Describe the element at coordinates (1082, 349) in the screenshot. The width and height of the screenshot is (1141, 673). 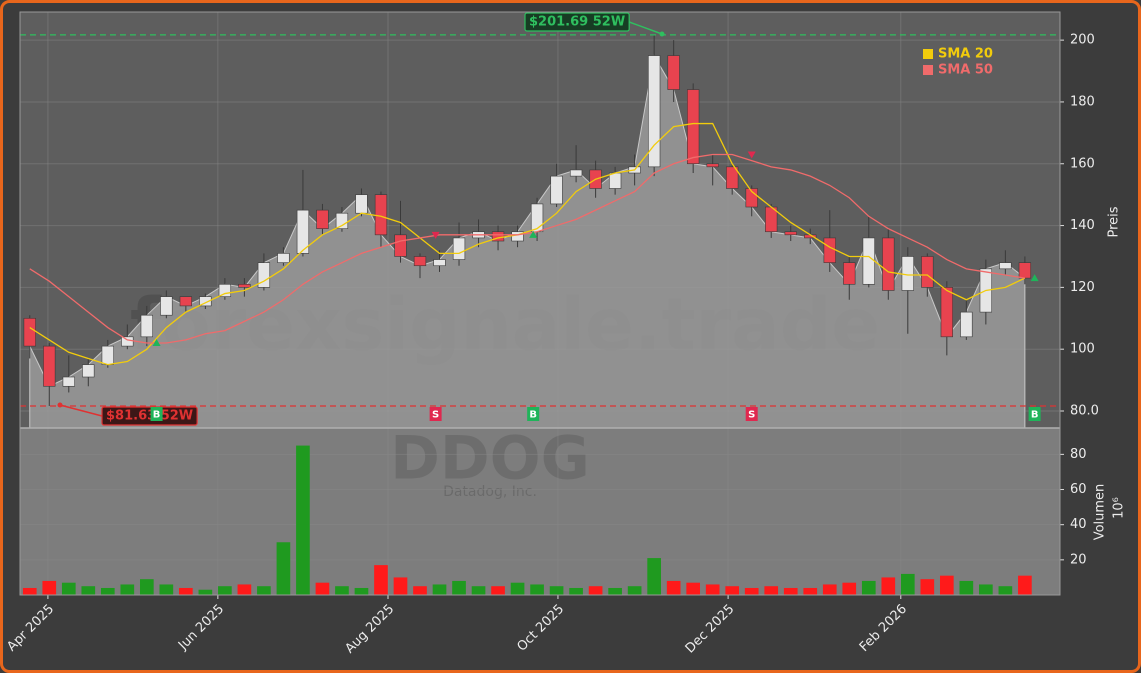
I see `y-tick-label: 100` at that location.